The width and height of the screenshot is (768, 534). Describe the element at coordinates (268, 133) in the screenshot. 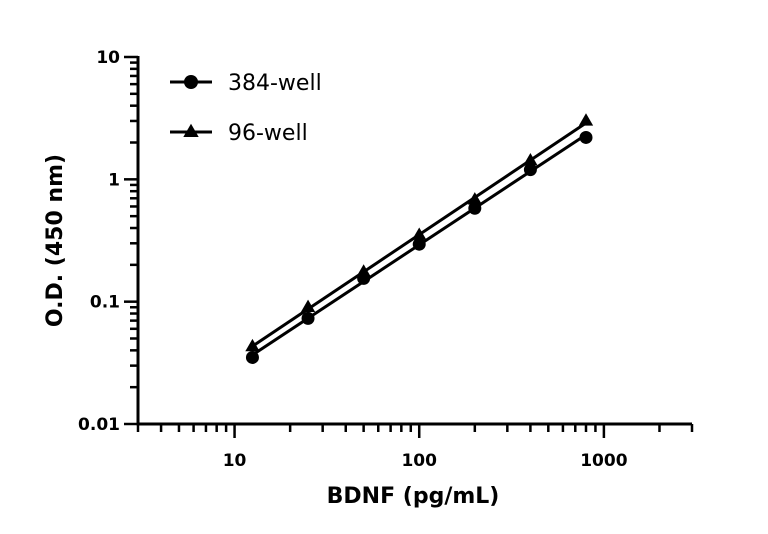

I see `legend-label: 96-well` at that location.